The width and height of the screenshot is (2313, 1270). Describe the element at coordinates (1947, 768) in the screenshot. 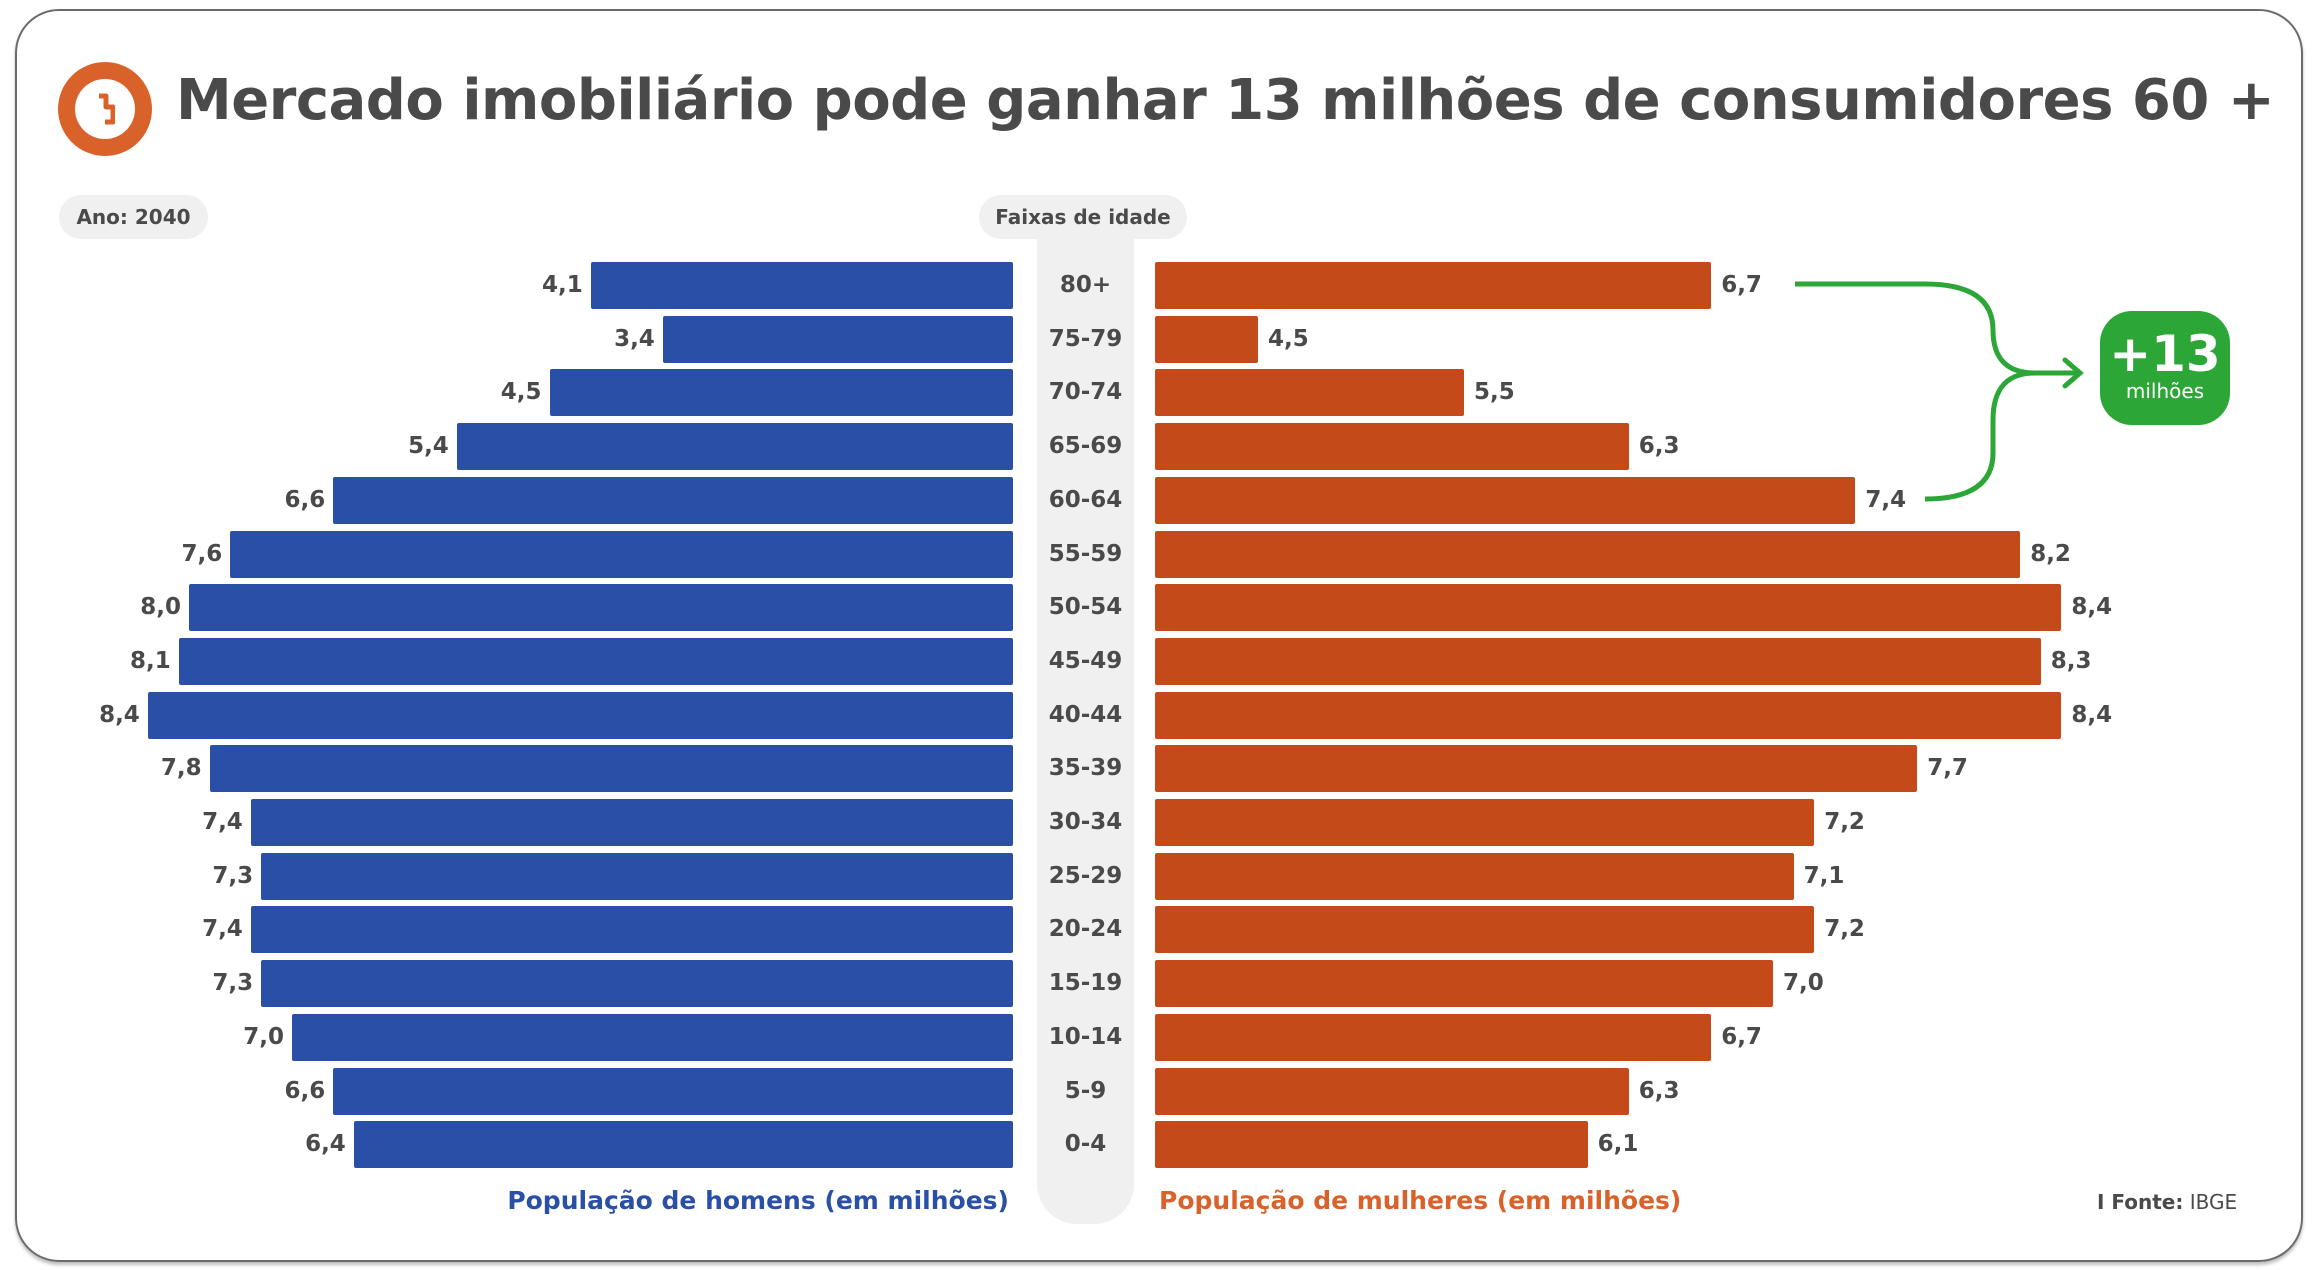

I see `value-label-women: 7,7` at that location.